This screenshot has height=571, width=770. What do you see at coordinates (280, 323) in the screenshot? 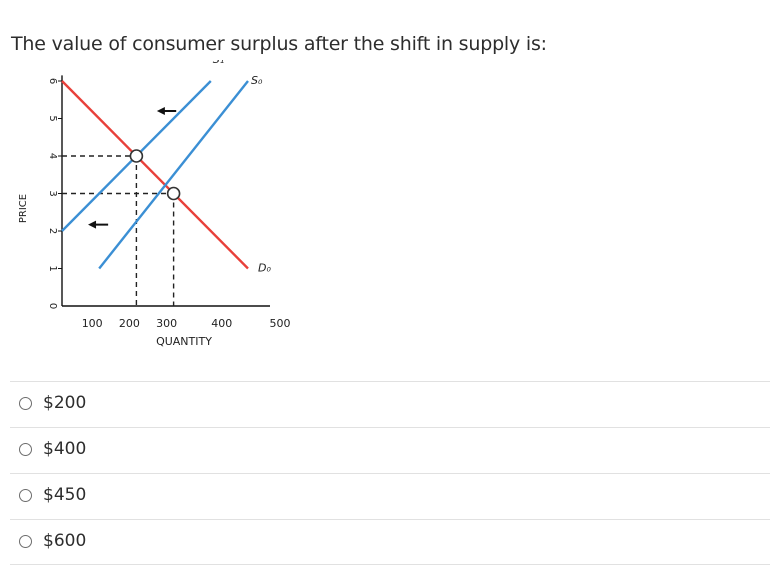
I see `x-tick-label: 500` at bounding box center [280, 323].